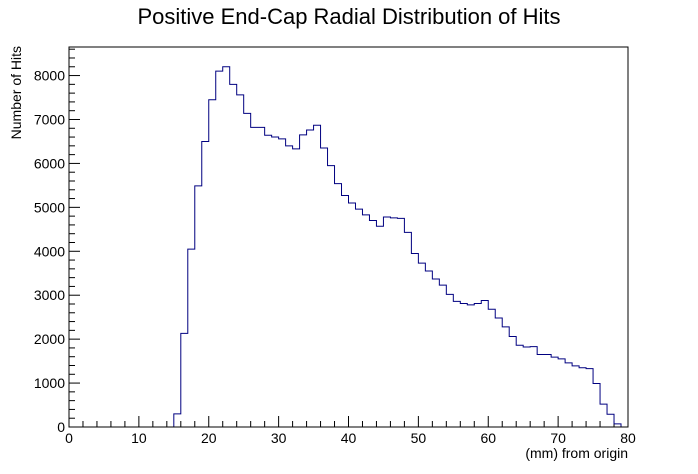 The height and width of the screenshot is (474, 698). I want to click on y-tick-label: 2000, so click(49, 339).